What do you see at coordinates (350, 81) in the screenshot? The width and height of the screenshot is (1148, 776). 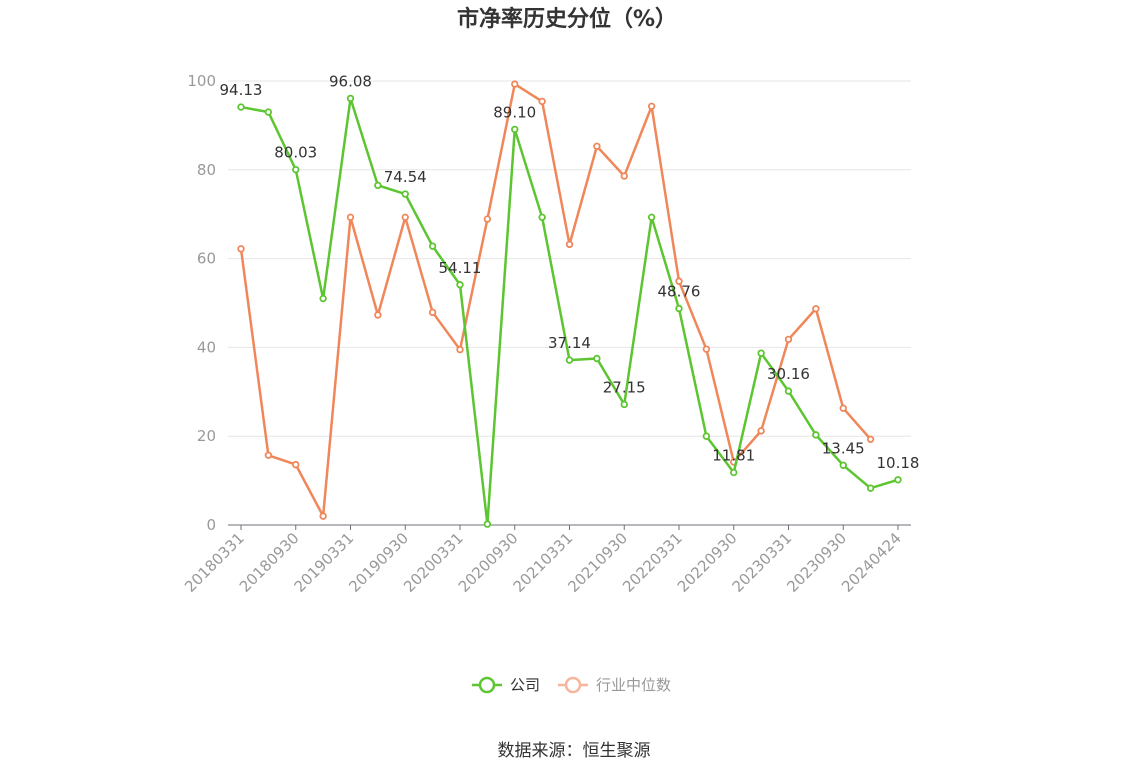 I see `data-label: 96.08` at bounding box center [350, 81].